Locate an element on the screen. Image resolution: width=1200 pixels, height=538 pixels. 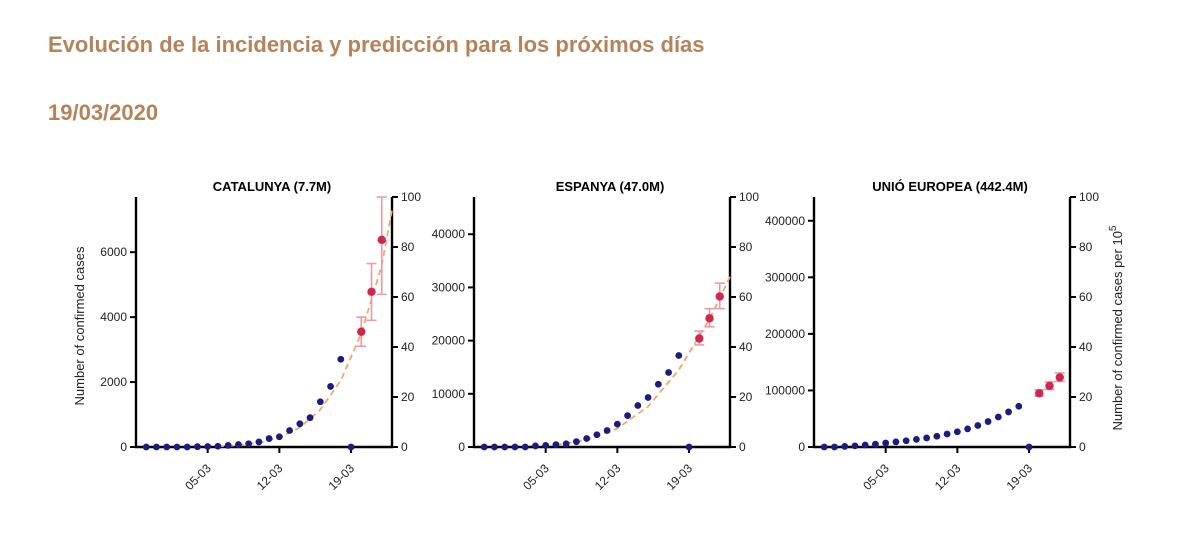
y-tick-label: 2000 is located at coordinates (113, 382).